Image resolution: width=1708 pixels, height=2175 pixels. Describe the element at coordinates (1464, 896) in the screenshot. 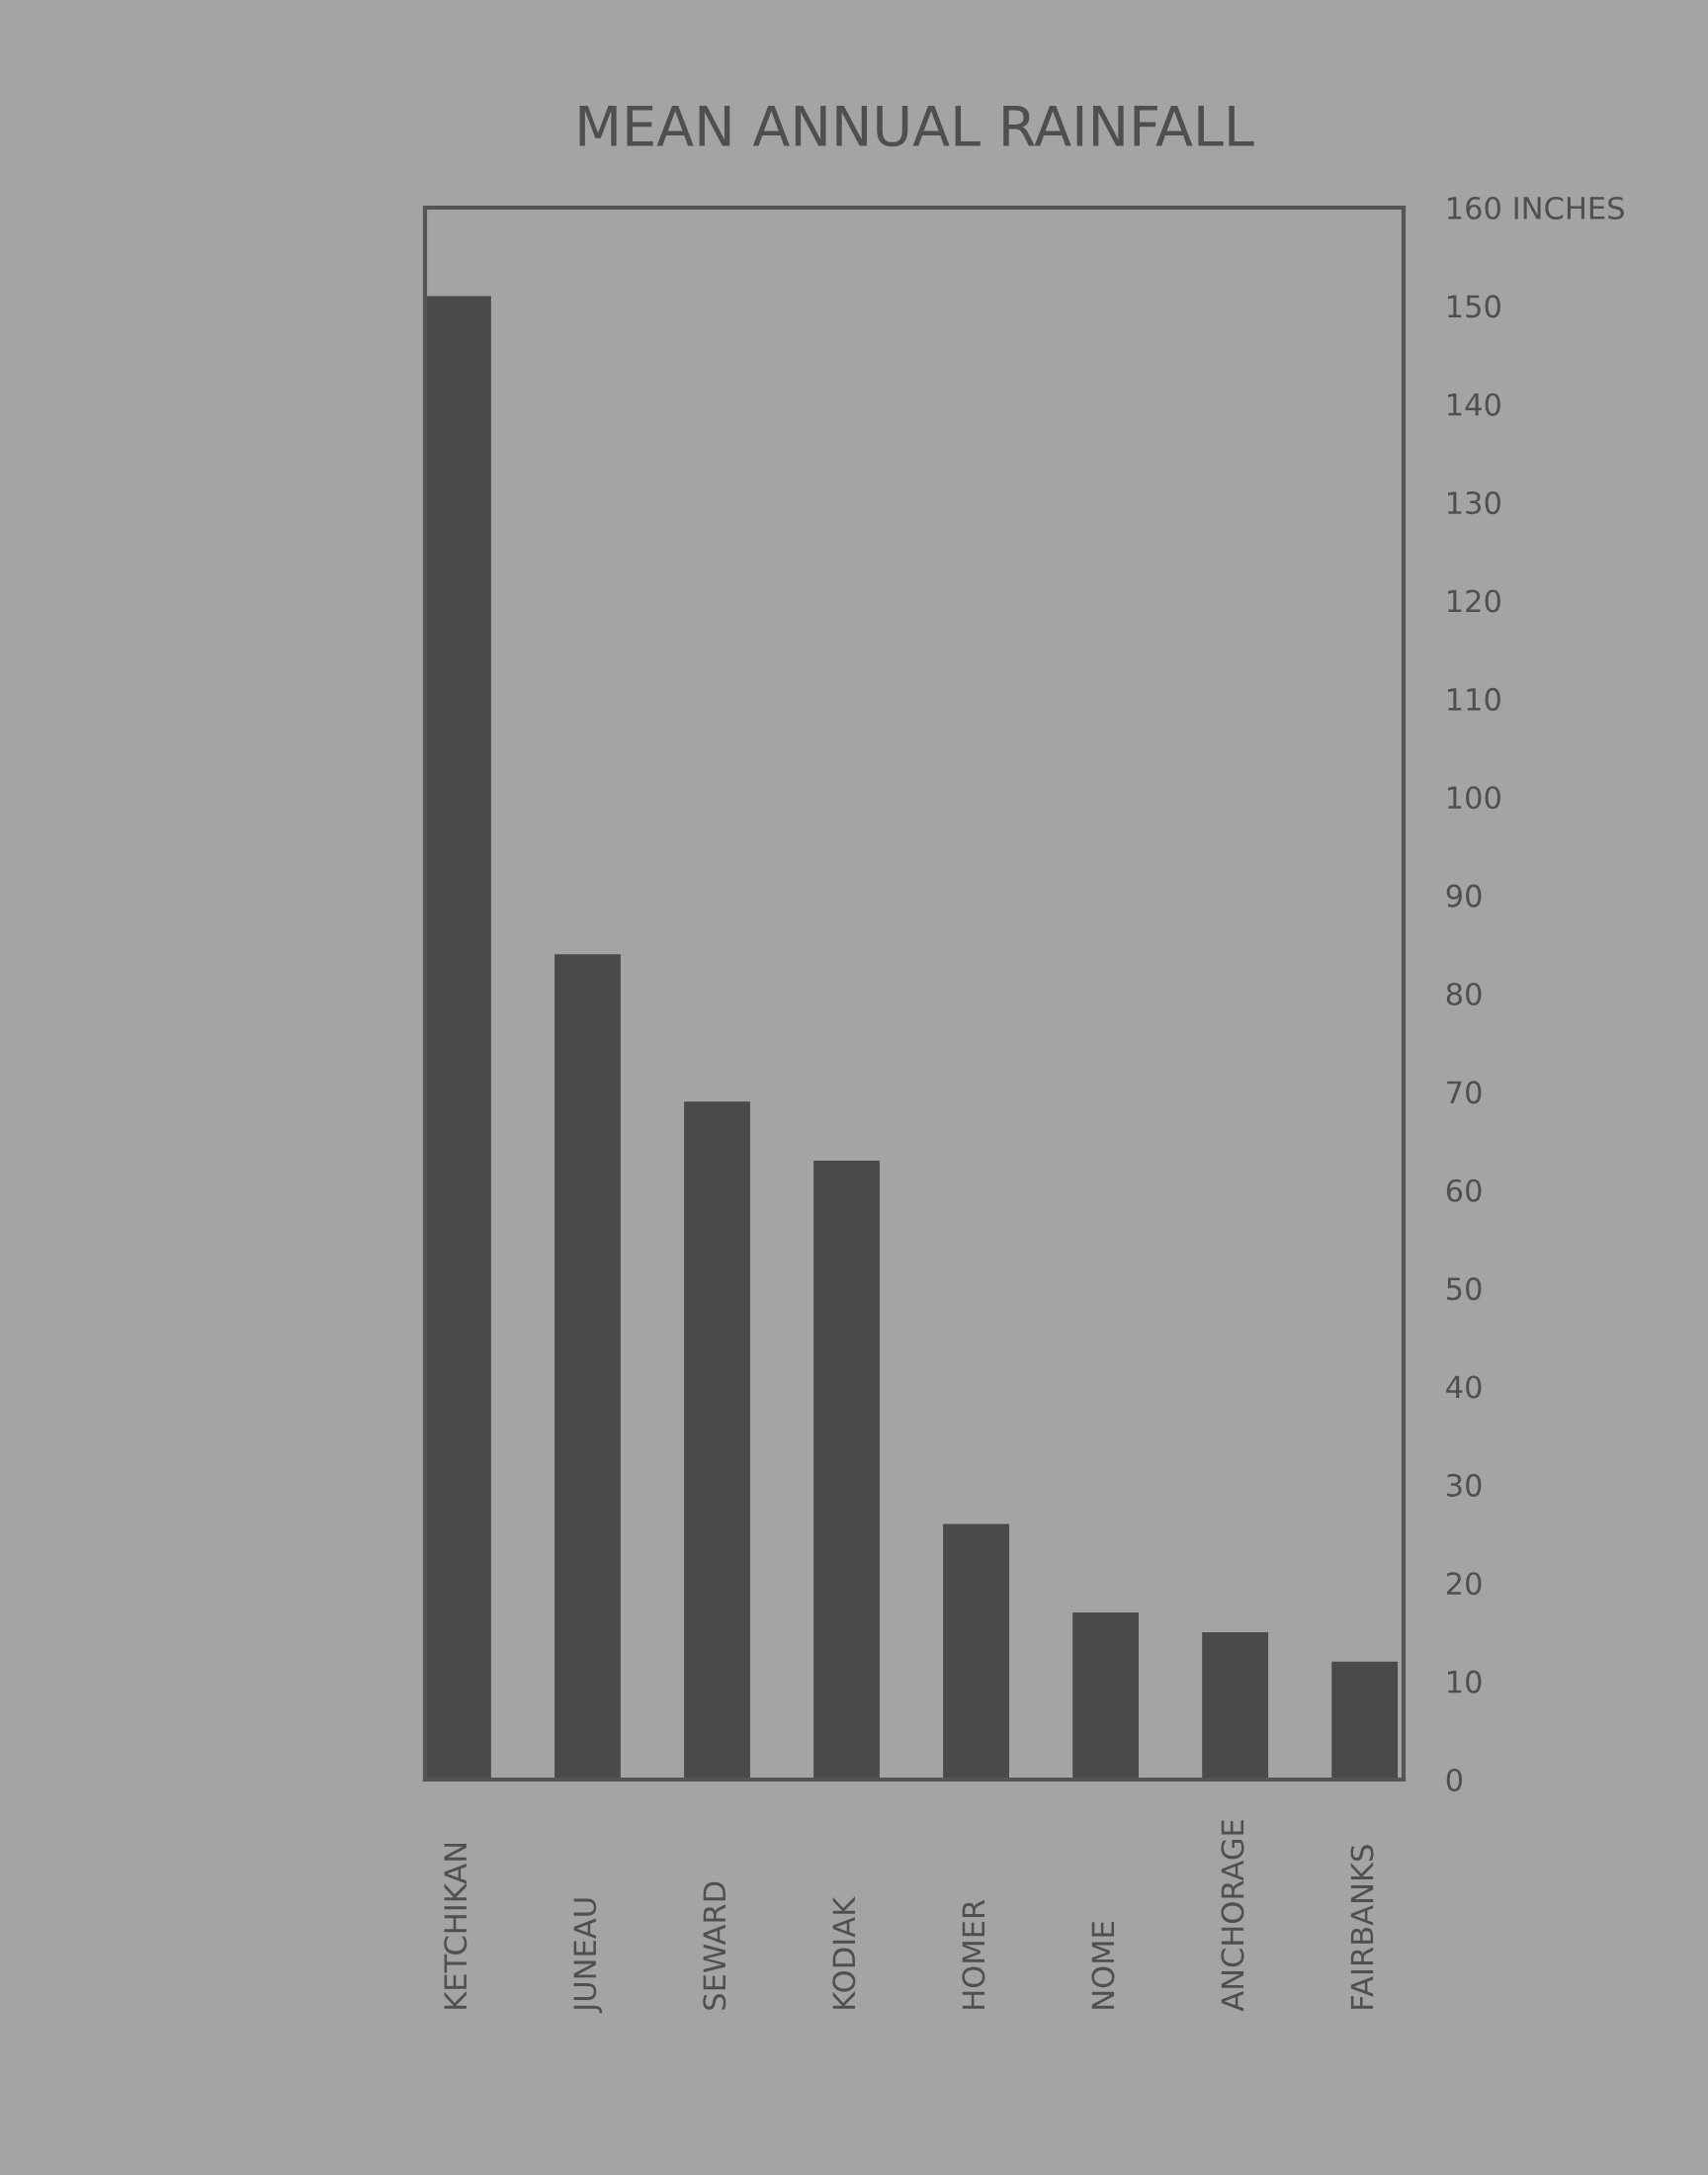

I see `y-tick-label: 90` at that location.